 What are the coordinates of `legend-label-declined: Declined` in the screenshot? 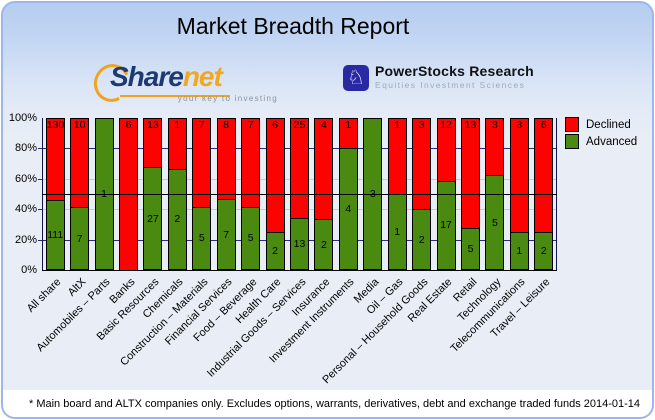 It's located at (608, 124).